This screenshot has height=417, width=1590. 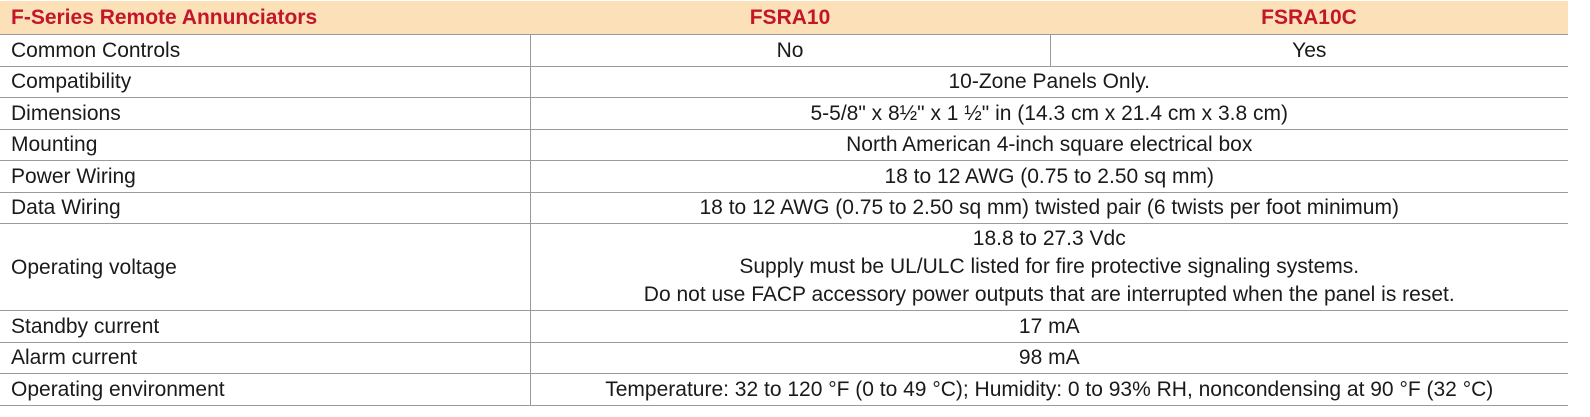 I want to click on table-title: F-Series Remote Annunciators, so click(x=265, y=18).